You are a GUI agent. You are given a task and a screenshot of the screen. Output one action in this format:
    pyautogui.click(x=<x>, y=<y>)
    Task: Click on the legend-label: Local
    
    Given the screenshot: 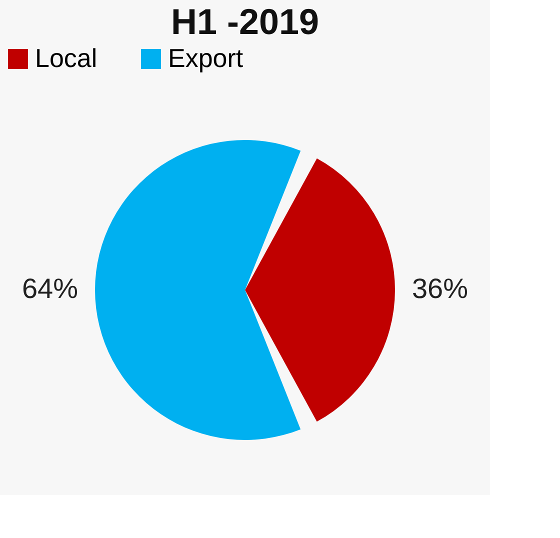 What is the action you would take?
    pyautogui.click(x=66, y=58)
    